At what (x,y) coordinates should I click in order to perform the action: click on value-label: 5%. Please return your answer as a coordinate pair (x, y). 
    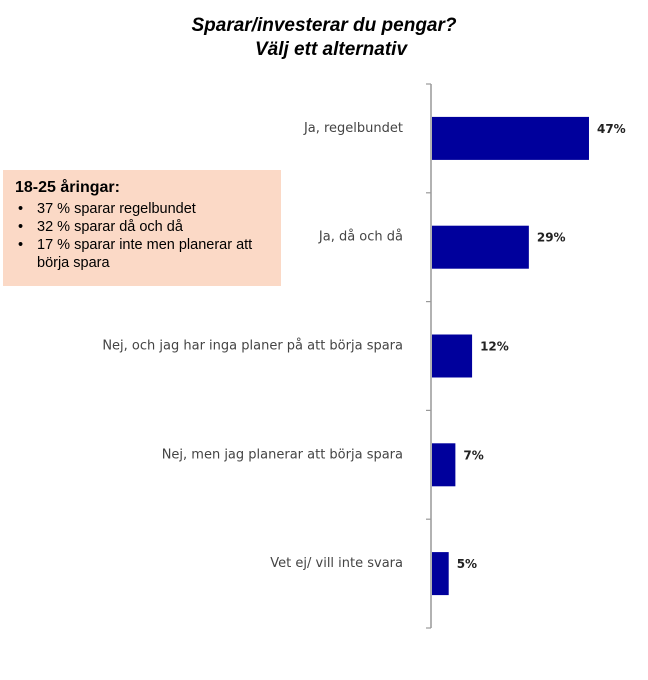
    Looking at the image, I should click on (467, 564).